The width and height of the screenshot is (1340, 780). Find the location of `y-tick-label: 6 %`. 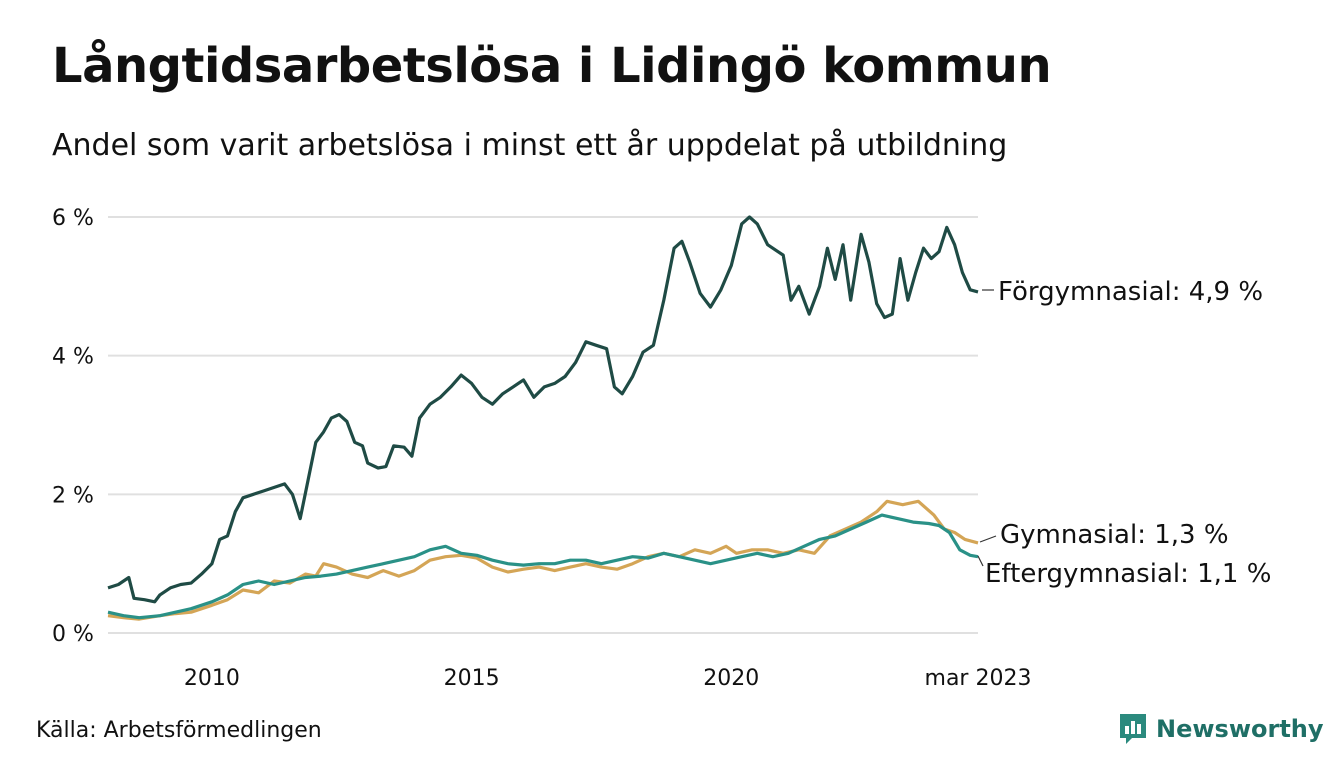

y-tick-label: 6 % is located at coordinates (73, 218).